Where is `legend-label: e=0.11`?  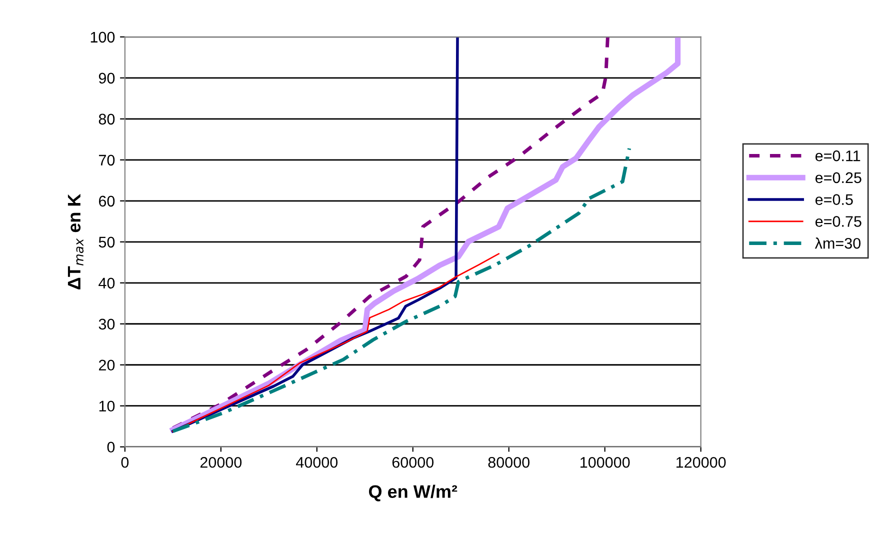
legend-label: e=0.11 is located at coordinates (837, 156).